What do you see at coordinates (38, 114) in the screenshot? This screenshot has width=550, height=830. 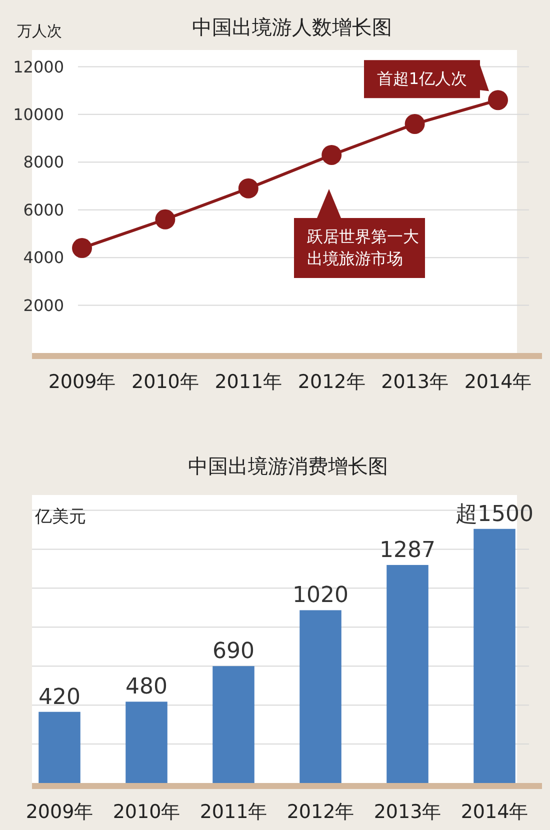 I see `y-tick-label: 10000` at bounding box center [38, 114].